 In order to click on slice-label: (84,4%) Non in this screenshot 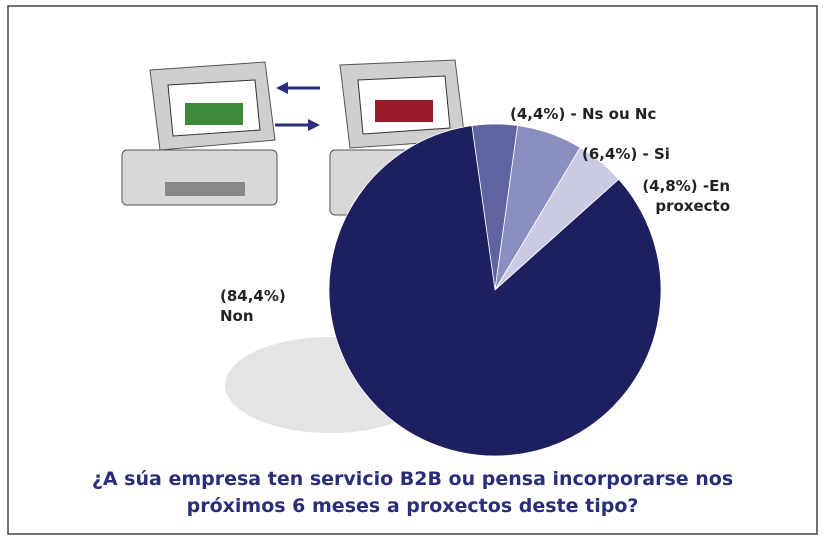, I will do `click(253, 306)`.